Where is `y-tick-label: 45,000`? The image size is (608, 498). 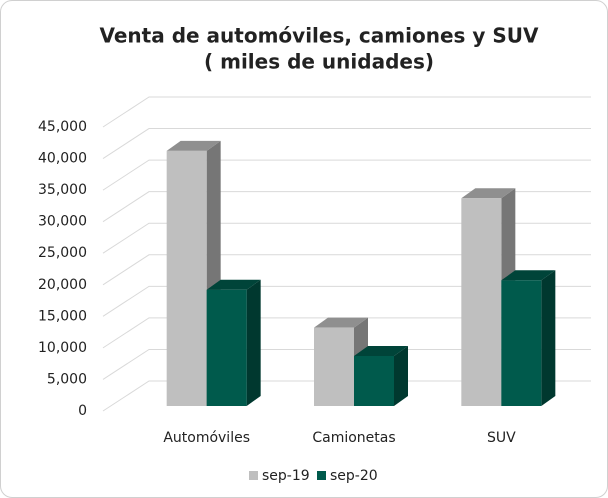 y-tick-label: 45,000 is located at coordinates (62, 127).